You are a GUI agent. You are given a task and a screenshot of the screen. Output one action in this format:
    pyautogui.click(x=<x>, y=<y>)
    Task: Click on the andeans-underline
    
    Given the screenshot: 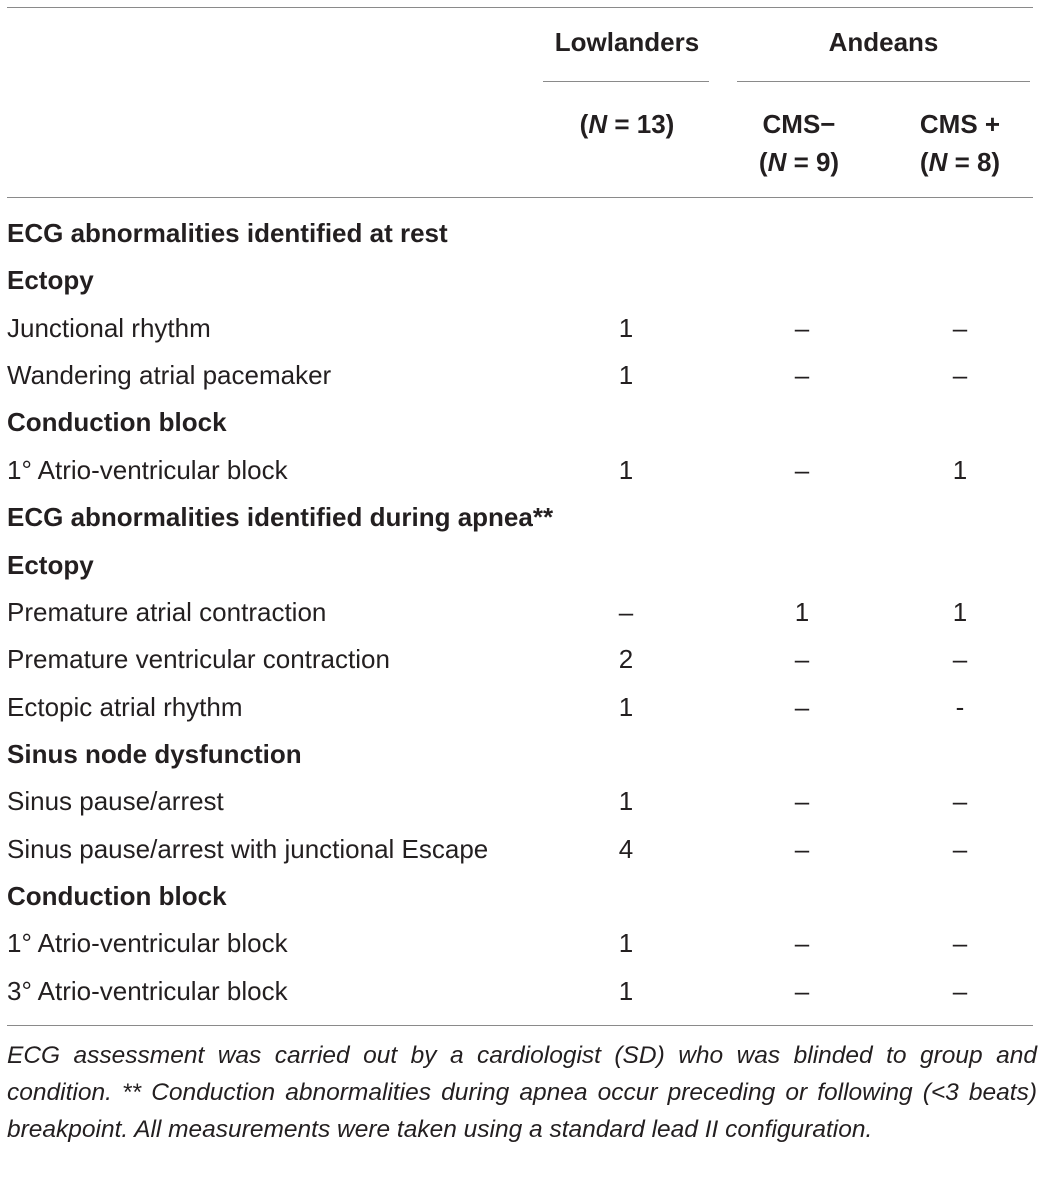 What is the action you would take?
    pyautogui.click(x=883, y=81)
    